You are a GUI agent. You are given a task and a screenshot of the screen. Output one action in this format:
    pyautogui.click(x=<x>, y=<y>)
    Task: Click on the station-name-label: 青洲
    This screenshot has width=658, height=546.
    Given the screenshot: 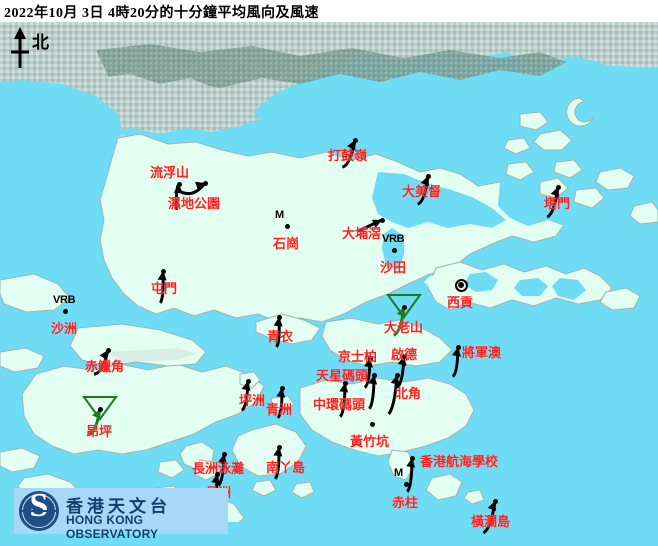 What is the action you would take?
    pyautogui.click(x=279, y=409)
    